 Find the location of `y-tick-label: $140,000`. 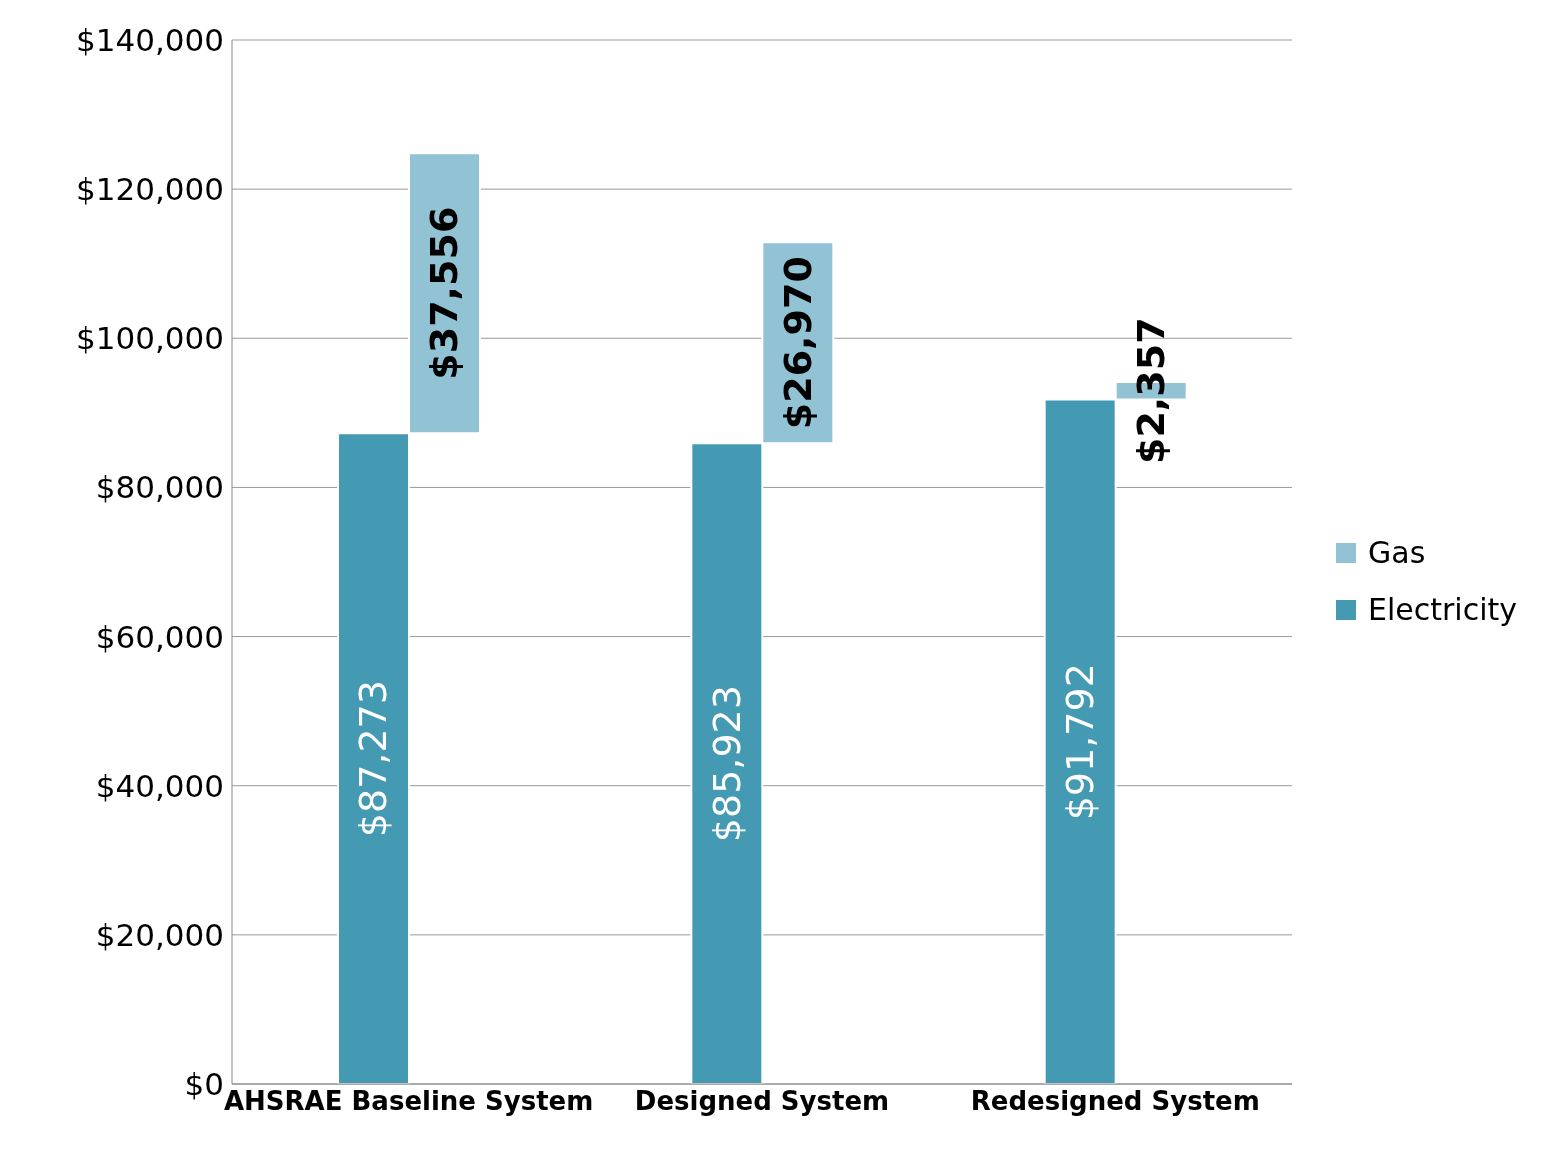

y-tick-label: $140,000 is located at coordinates (150, 40).